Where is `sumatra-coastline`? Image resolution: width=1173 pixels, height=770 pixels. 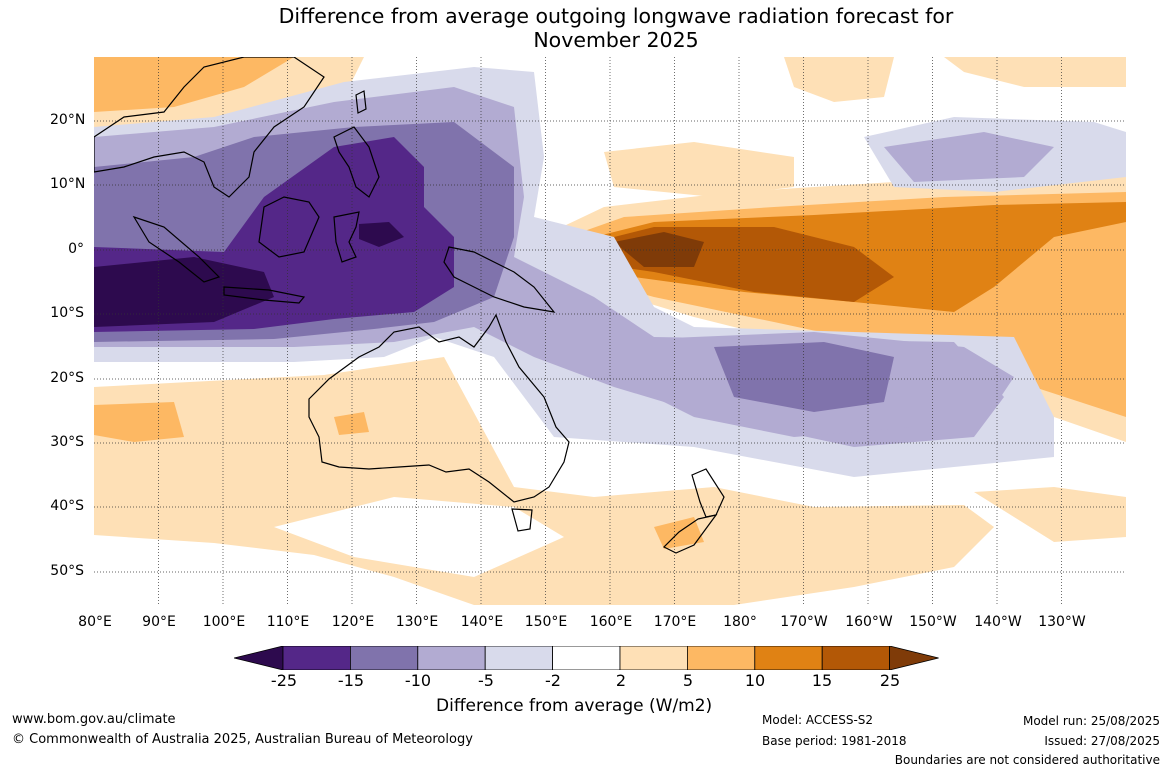 sumatra-coastline is located at coordinates (176, 249).